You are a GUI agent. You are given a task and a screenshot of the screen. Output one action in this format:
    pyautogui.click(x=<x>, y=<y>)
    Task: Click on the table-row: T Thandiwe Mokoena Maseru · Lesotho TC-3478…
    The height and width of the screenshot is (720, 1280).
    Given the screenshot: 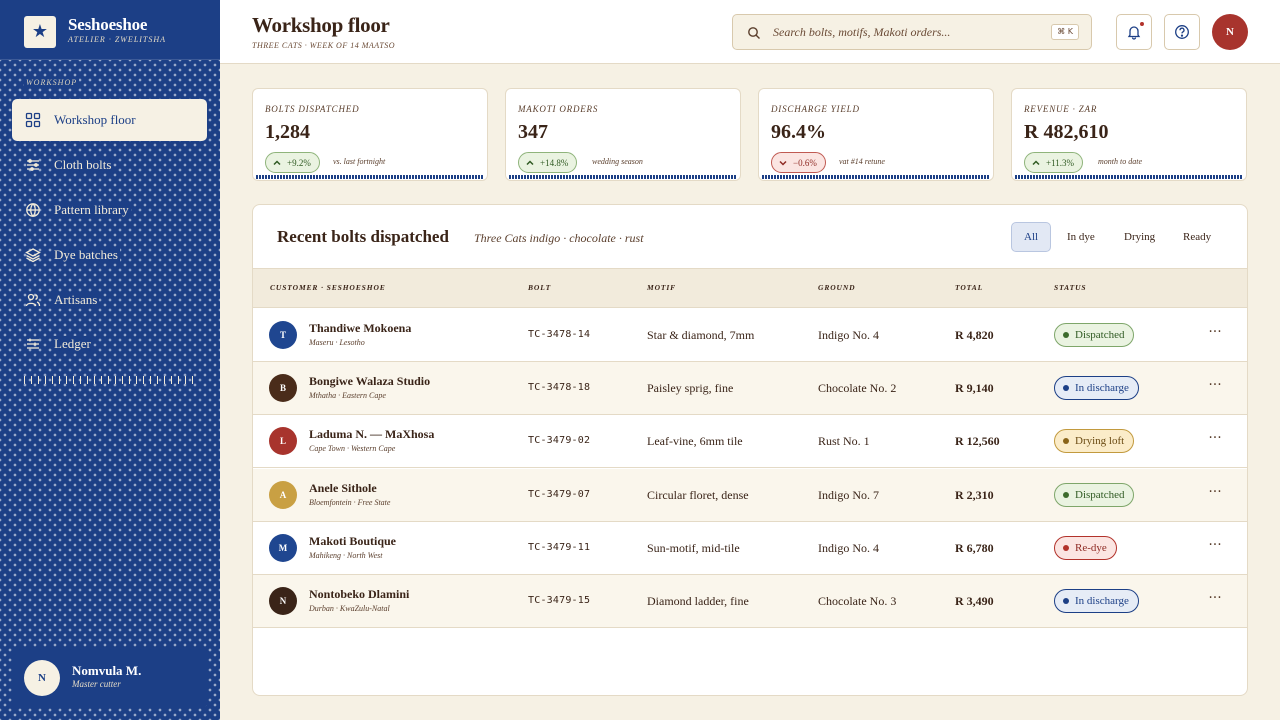 What is the action you would take?
    pyautogui.click(x=750, y=335)
    